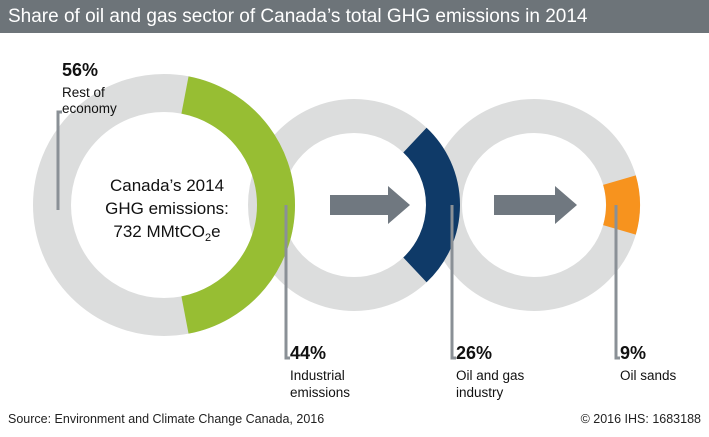 The height and width of the screenshot is (437, 709). What do you see at coordinates (166, 233) in the screenshot?
I see `center-label-line3: 732 MMtCO2e` at bounding box center [166, 233].